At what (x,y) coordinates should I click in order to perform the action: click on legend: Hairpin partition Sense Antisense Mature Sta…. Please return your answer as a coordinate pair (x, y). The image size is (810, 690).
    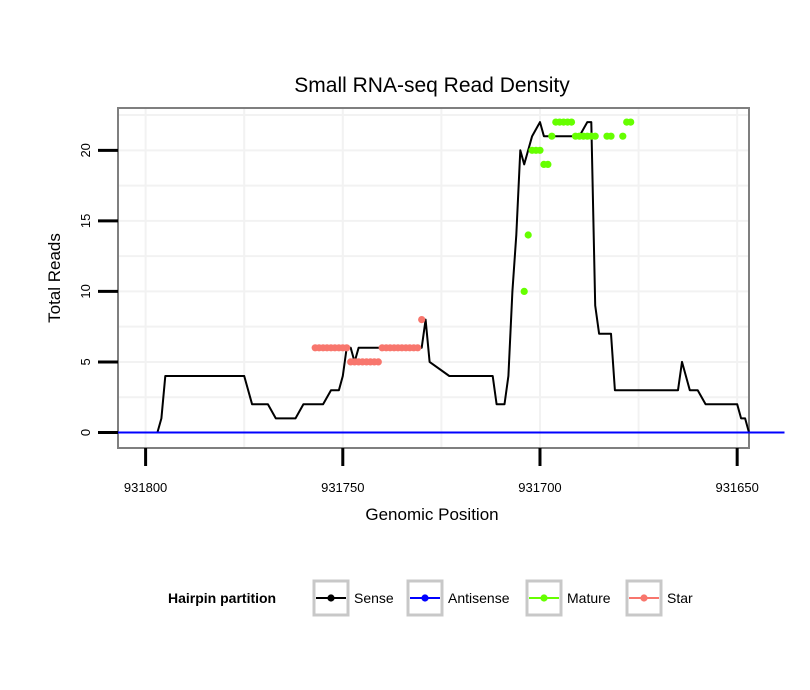
    Looking at the image, I should click on (430, 598).